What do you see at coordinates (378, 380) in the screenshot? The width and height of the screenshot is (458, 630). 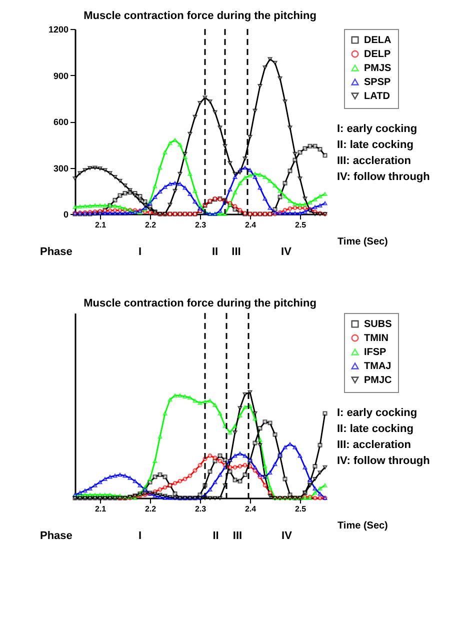 I see `legend-label: PMJC` at bounding box center [378, 380].